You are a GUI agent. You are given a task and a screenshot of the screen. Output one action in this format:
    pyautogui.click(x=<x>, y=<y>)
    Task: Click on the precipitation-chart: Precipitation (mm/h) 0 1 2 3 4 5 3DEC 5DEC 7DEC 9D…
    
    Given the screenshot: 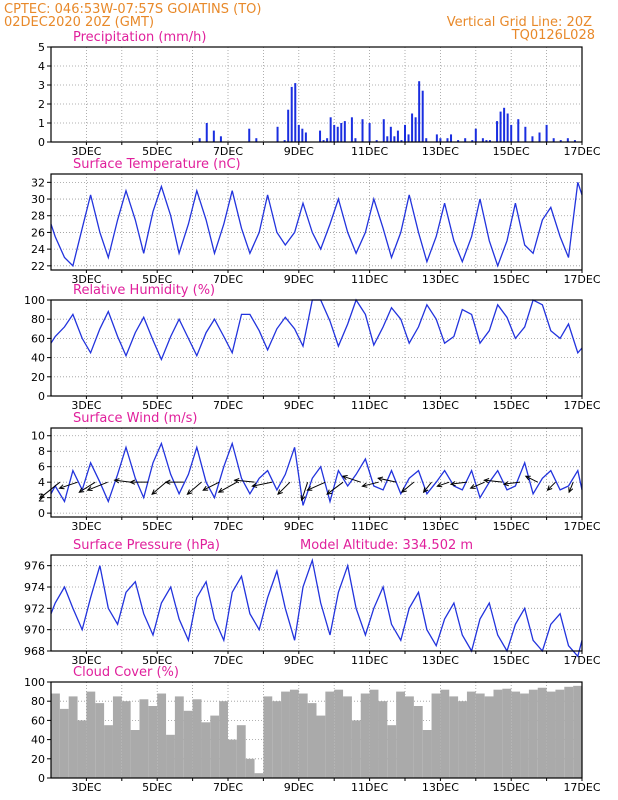 What is the action you would take?
    pyautogui.click(x=319, y=94)
    